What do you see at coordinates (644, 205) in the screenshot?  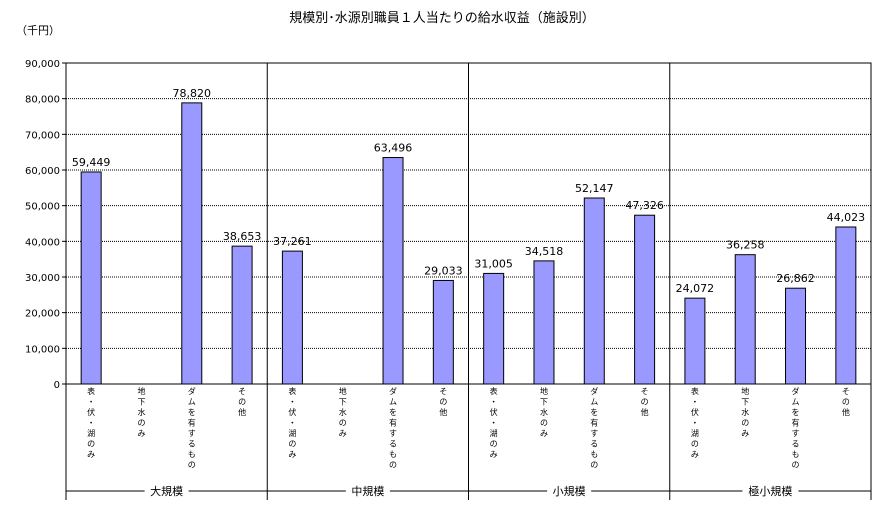 I see `data-label: 47,326` at bounding box center [644, 205].